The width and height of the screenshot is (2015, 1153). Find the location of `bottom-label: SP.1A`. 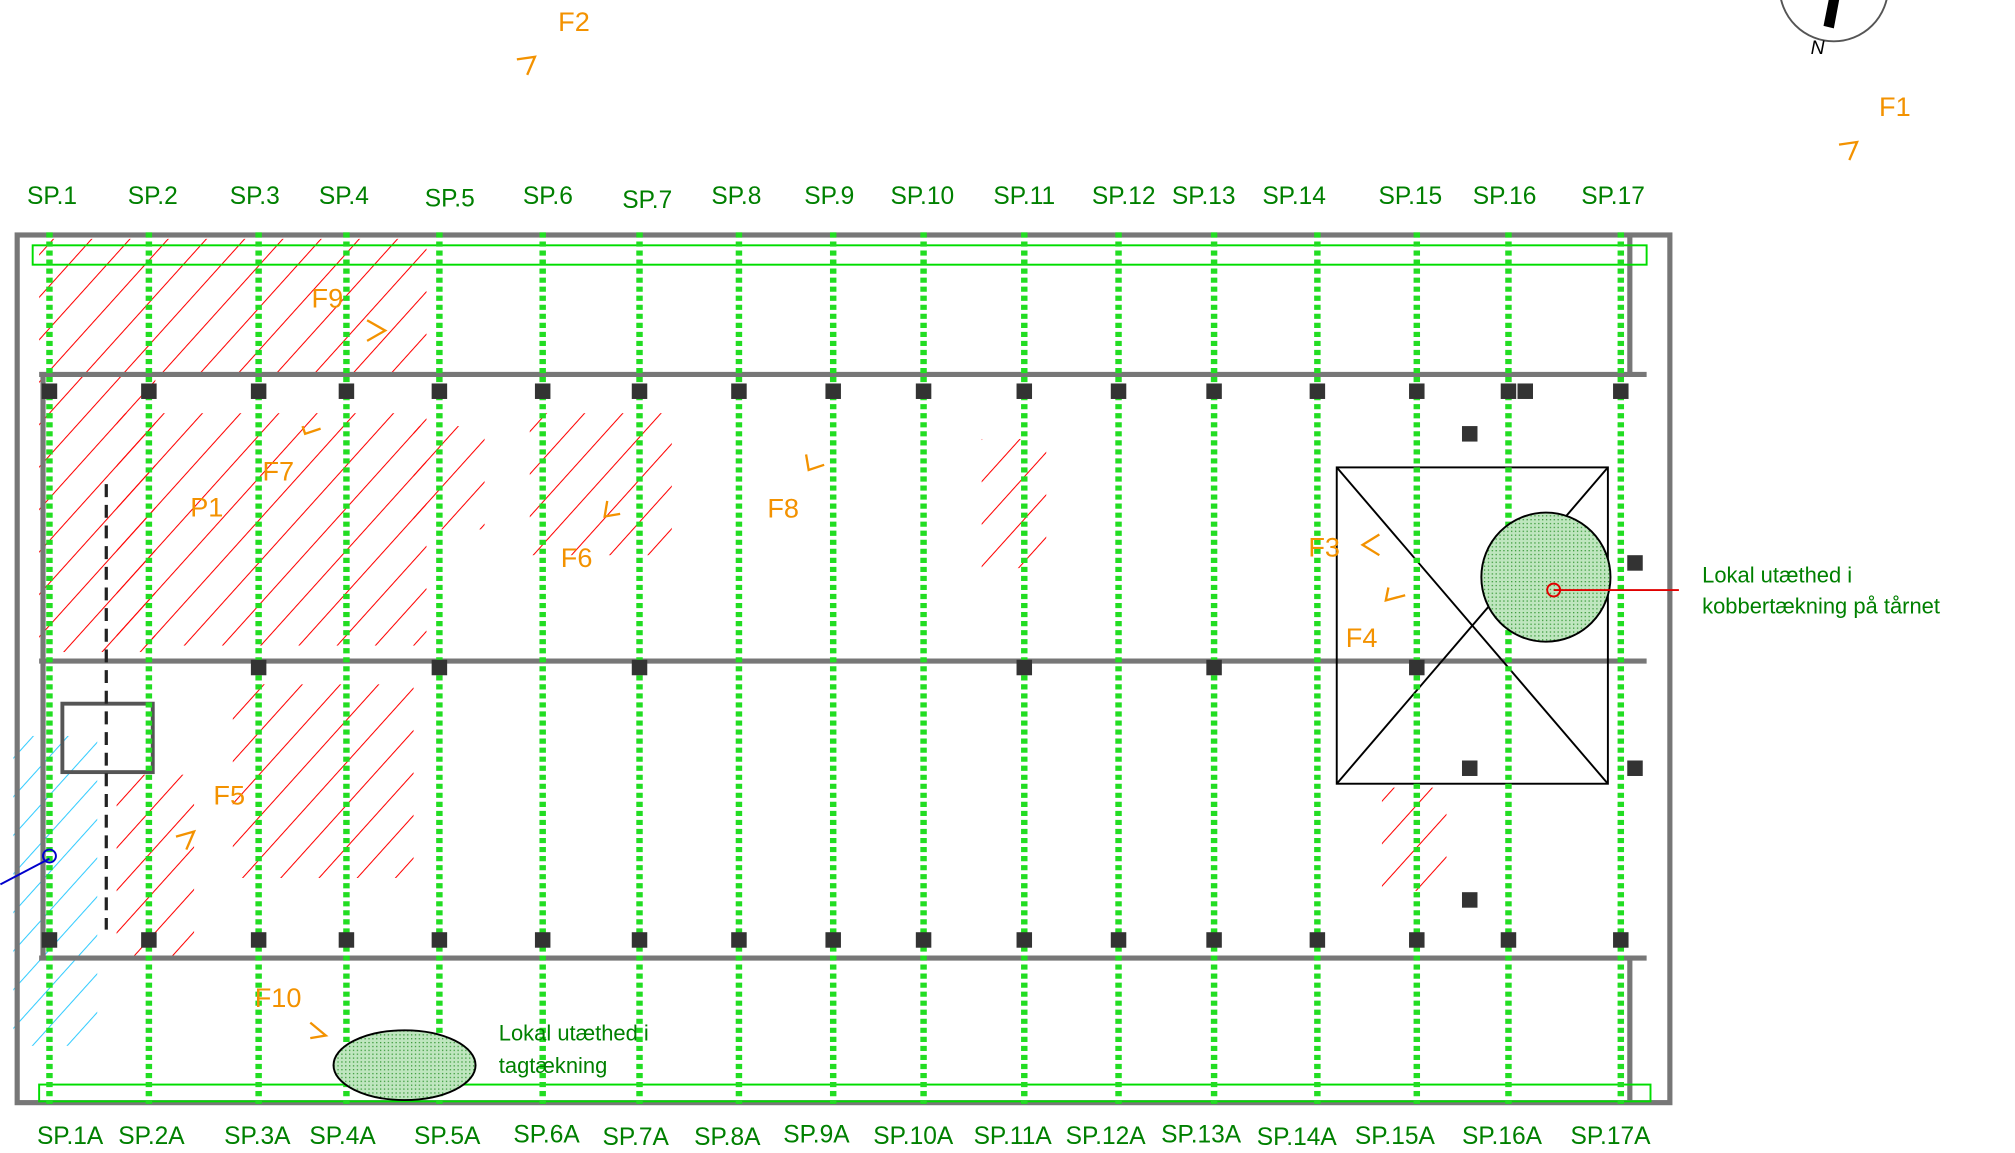

bottom-label: SP.1A is located at coordinates (70, 1136).